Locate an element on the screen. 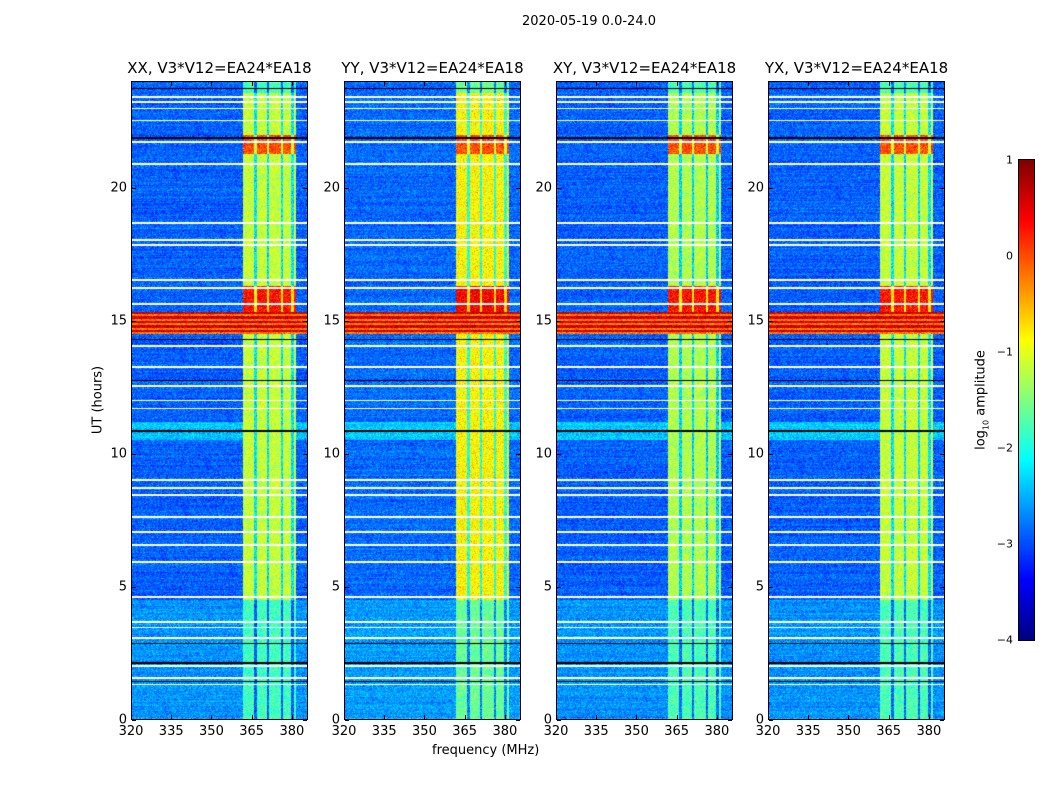 Image resolution: width=1050 pixels, height=800 pixels. colorbar-label: log10 amplitude is located at coordinates (982, 400).